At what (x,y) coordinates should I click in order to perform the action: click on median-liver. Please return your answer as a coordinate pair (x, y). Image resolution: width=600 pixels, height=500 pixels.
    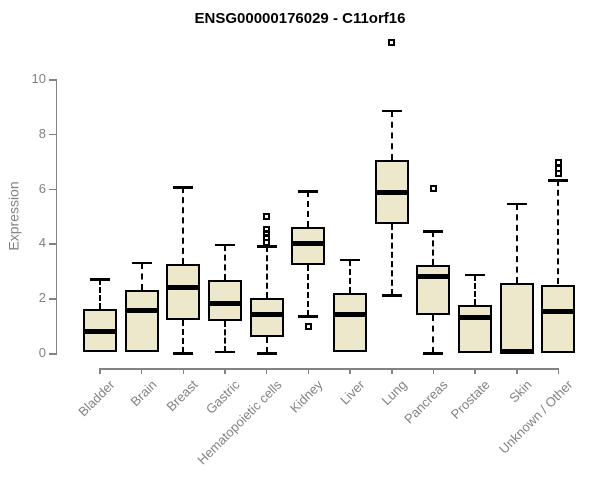
    Looking at the image, I should click on (350, 315).